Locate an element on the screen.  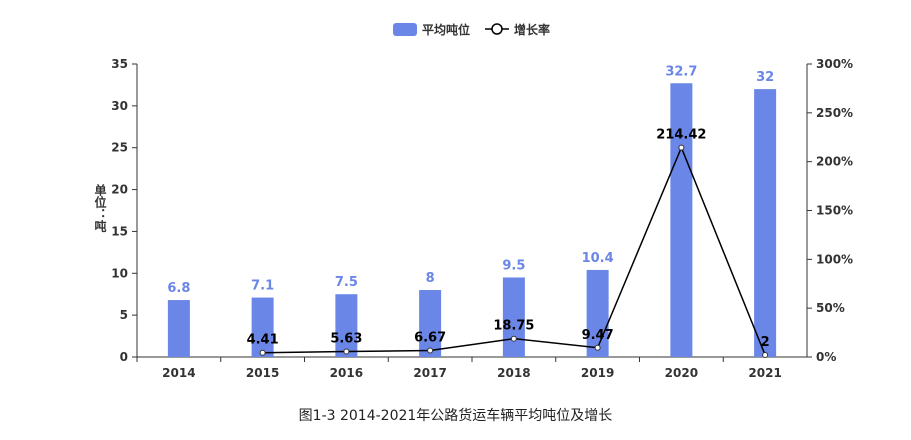
y-tick-label: 25 is located at coordinates (119, 148).